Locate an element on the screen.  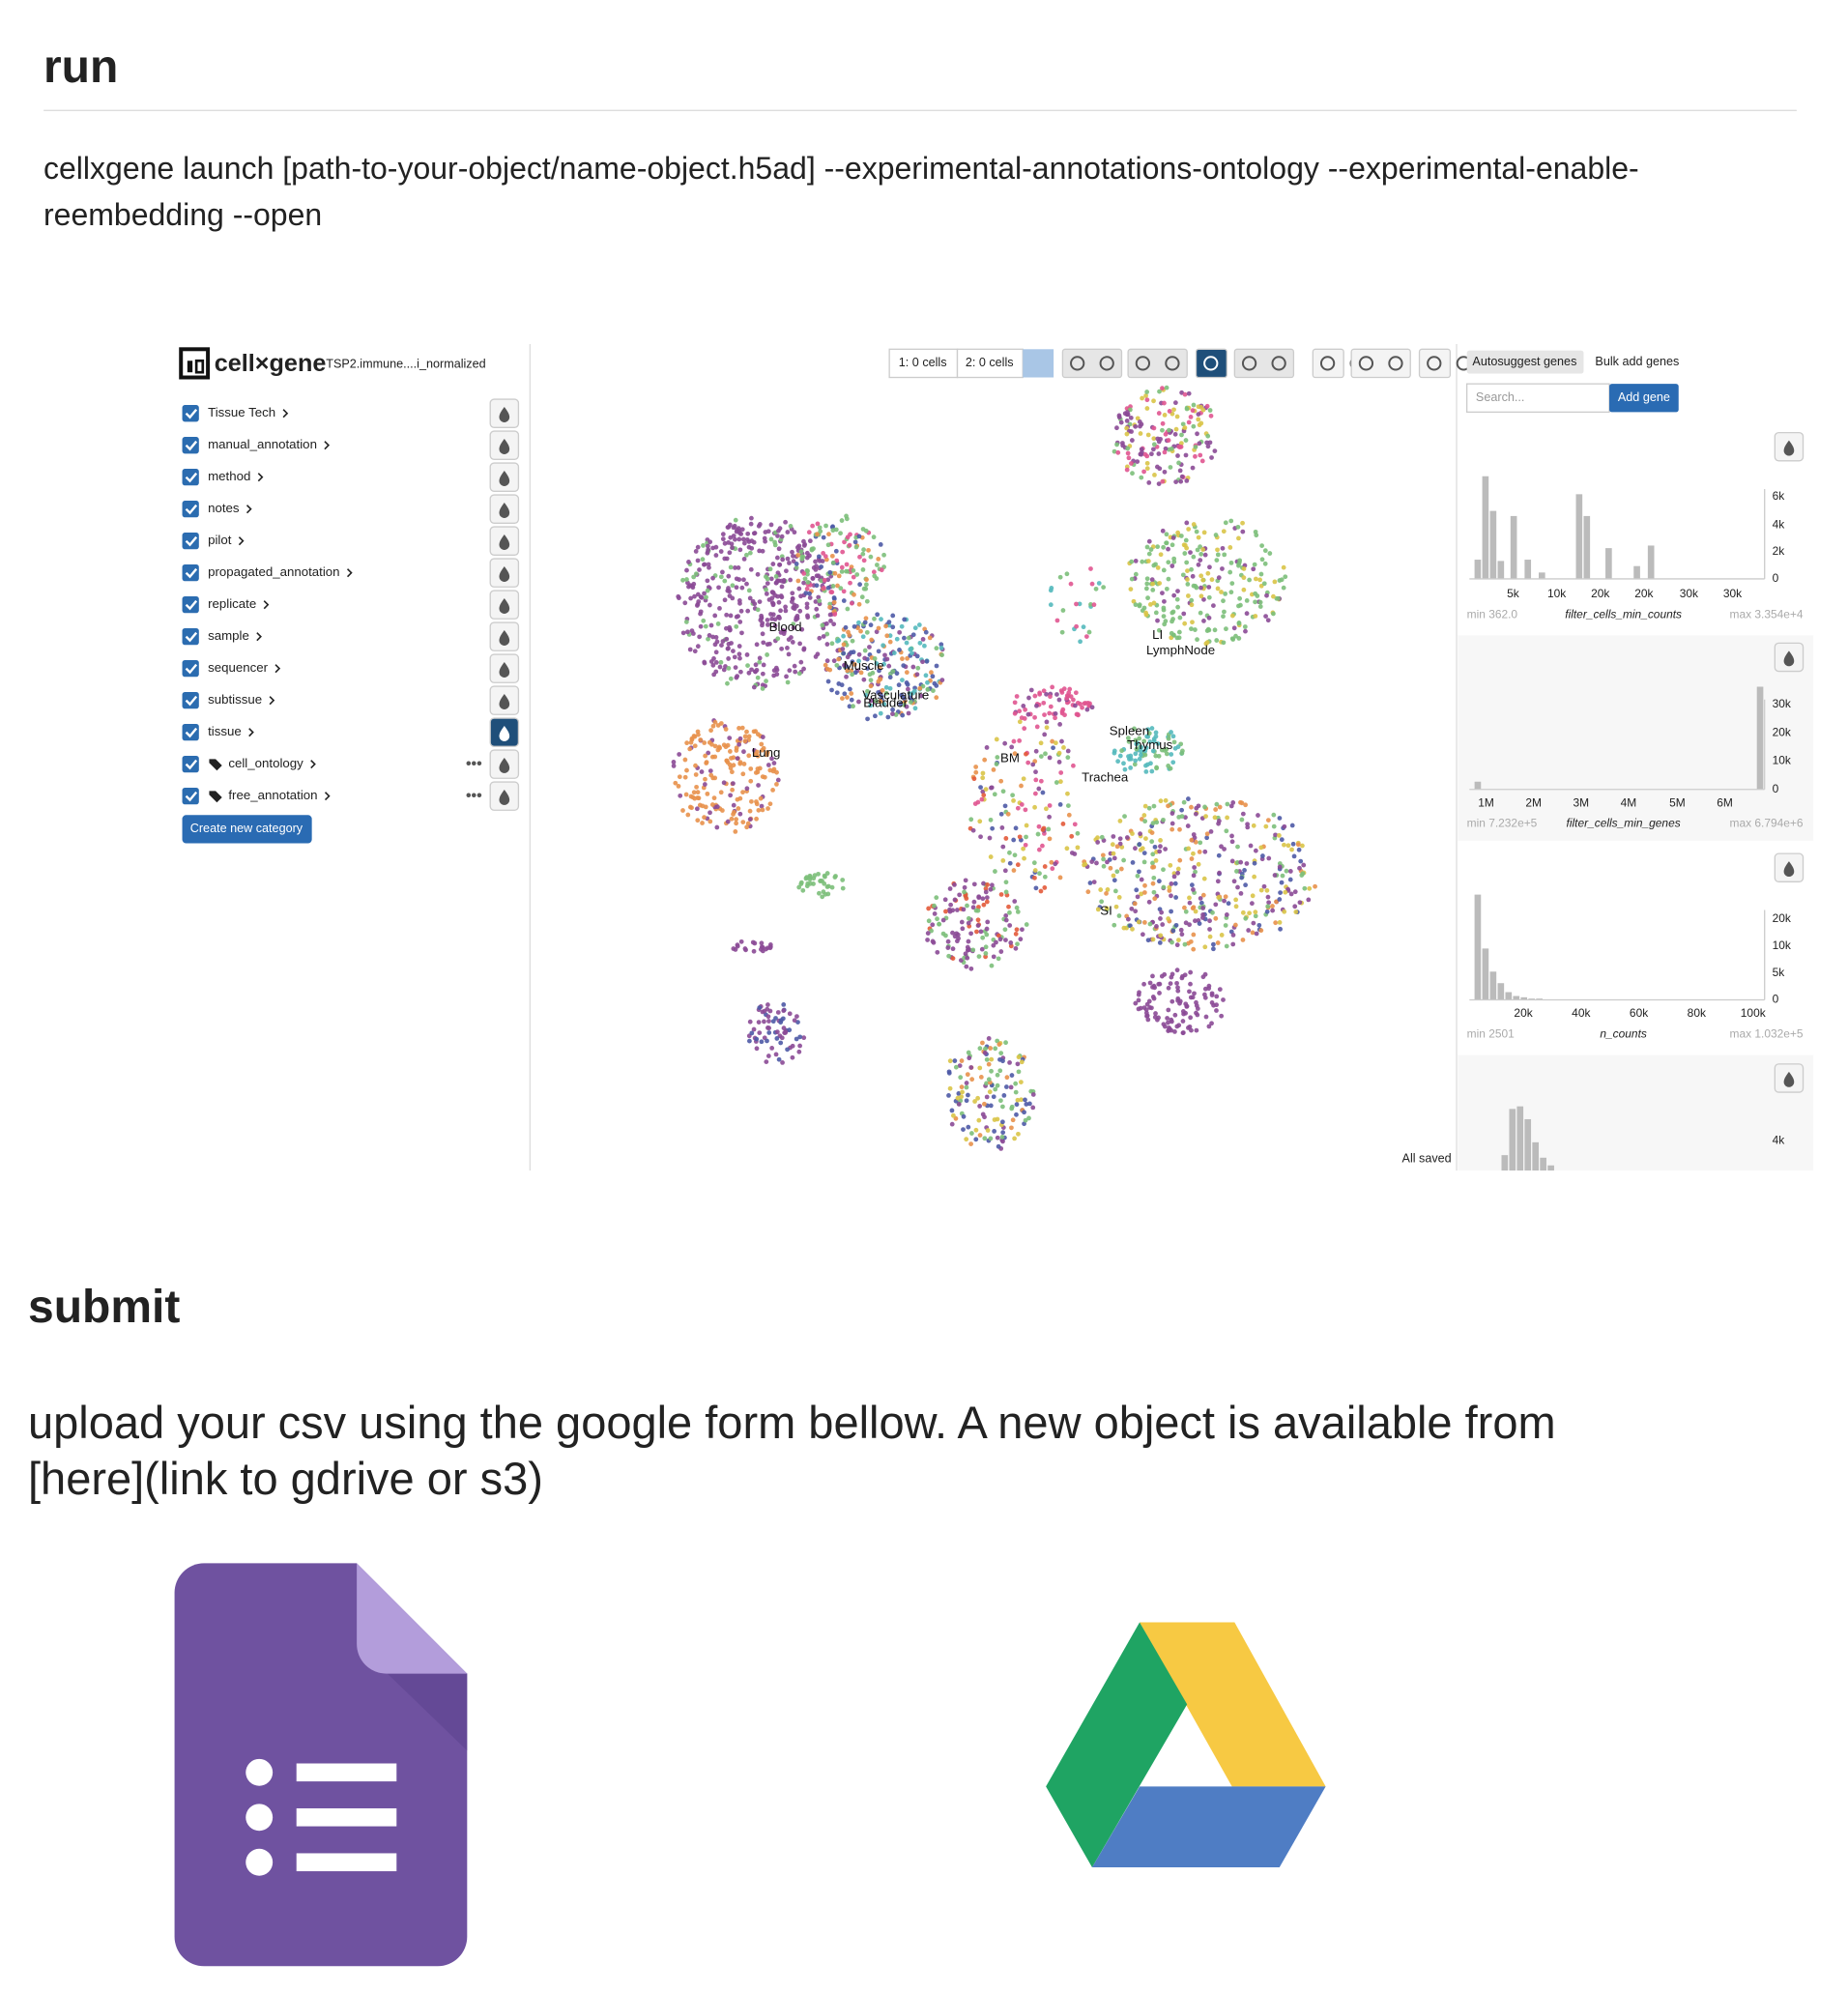
category-label: tissue is located at coordinates (225, 731).